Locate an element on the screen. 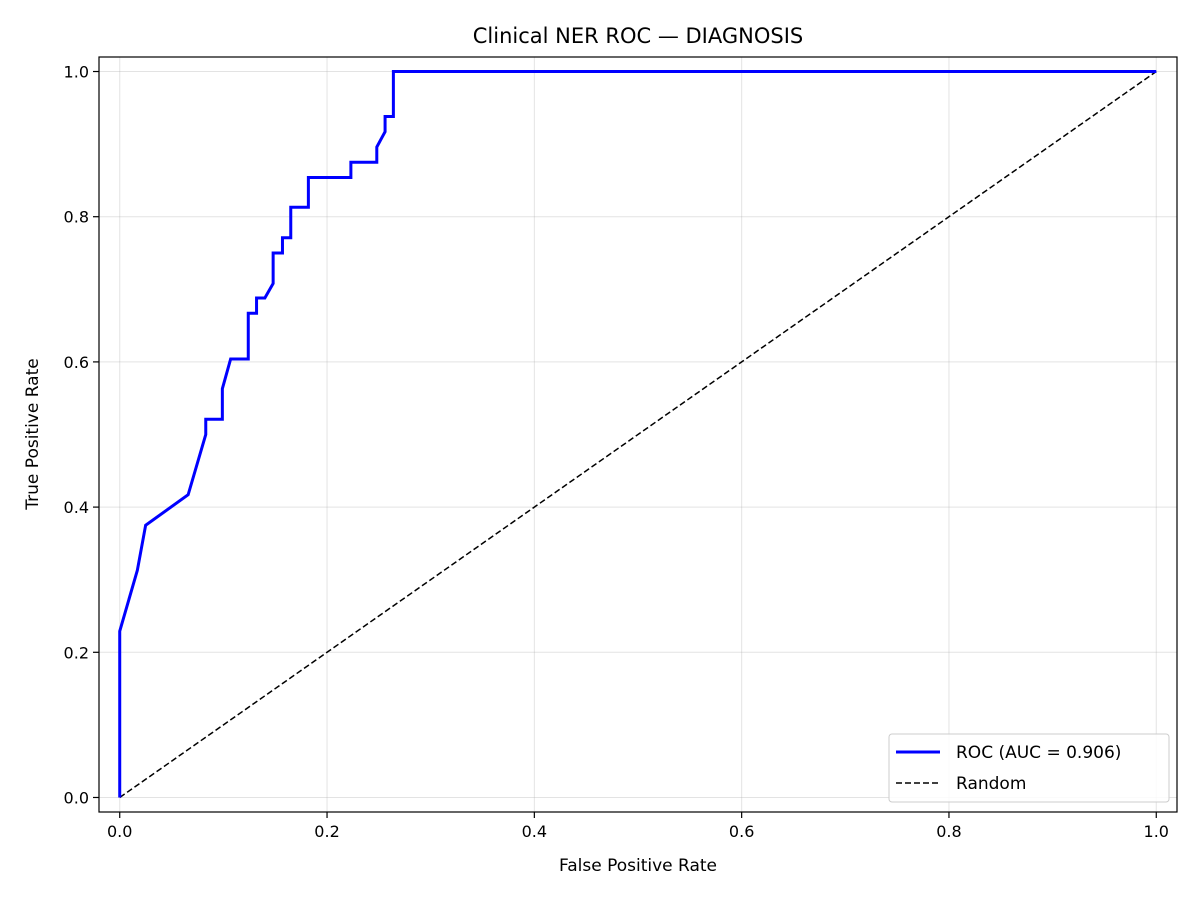 The image size is (1200, 900). y-tick-label: 0.6 is located at coordinates (76, 362).